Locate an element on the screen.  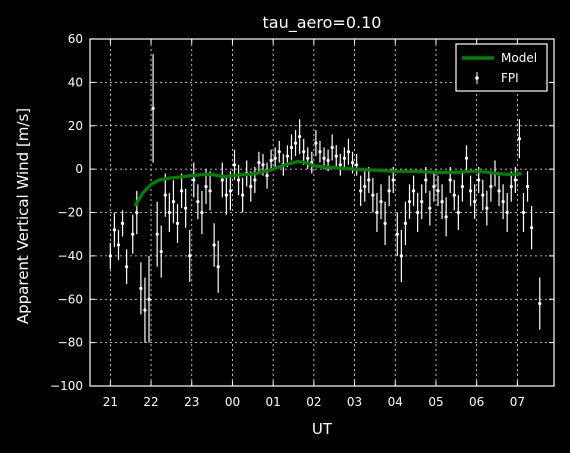
x-tick-label: 06 is located at coordinates (476, 402).